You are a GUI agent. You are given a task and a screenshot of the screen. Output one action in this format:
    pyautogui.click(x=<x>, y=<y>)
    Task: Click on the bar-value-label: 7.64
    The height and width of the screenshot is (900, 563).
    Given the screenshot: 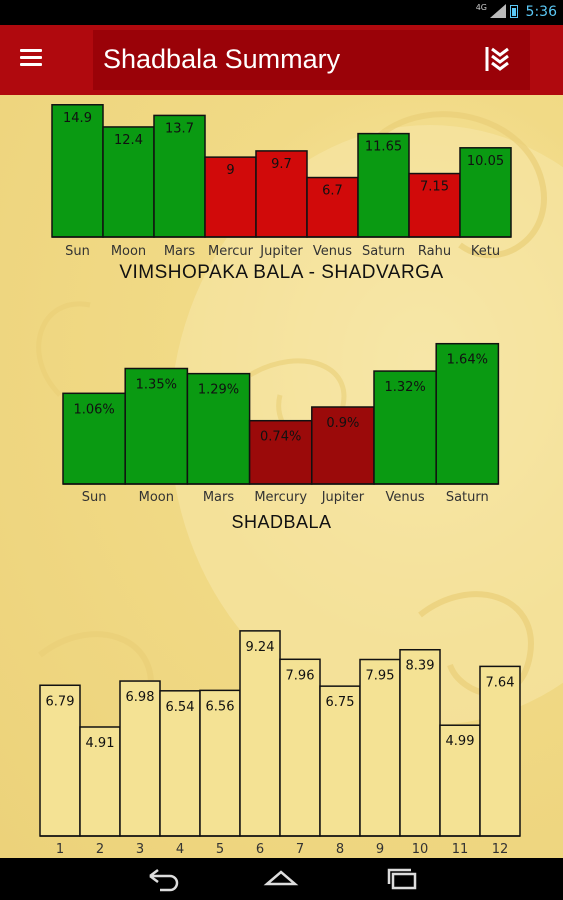 What is the action you would take?
    pyautogui.click(x=500, y=682)
    